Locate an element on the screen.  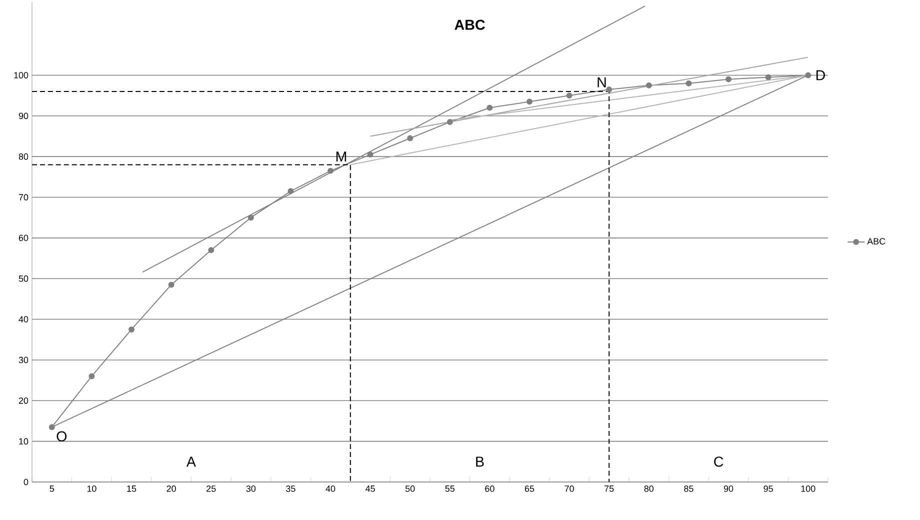
y-tick-label: 10 is located at coordinates (23, 441).